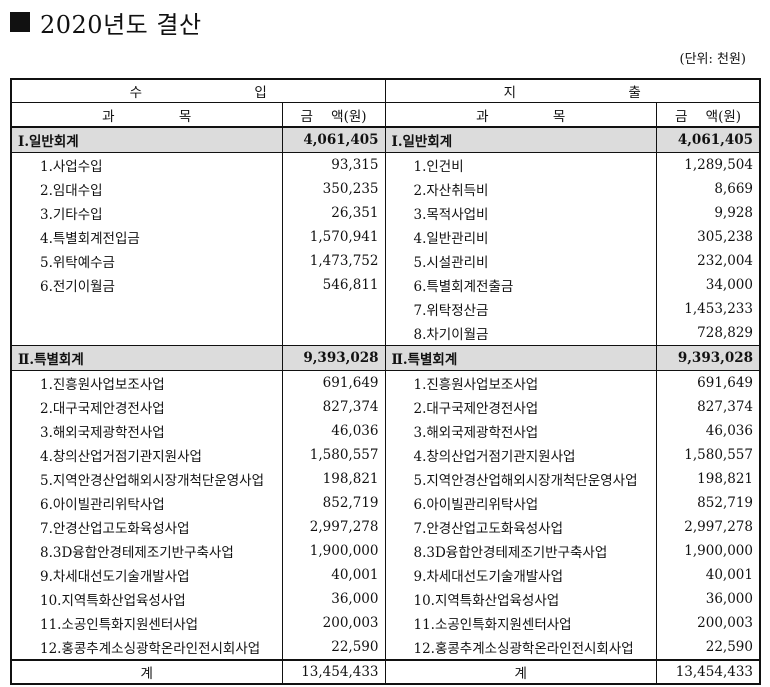  Describe the element at coordinates (350, 383) in the screenshot. I see `income-item-amount: 691,649` at that location.